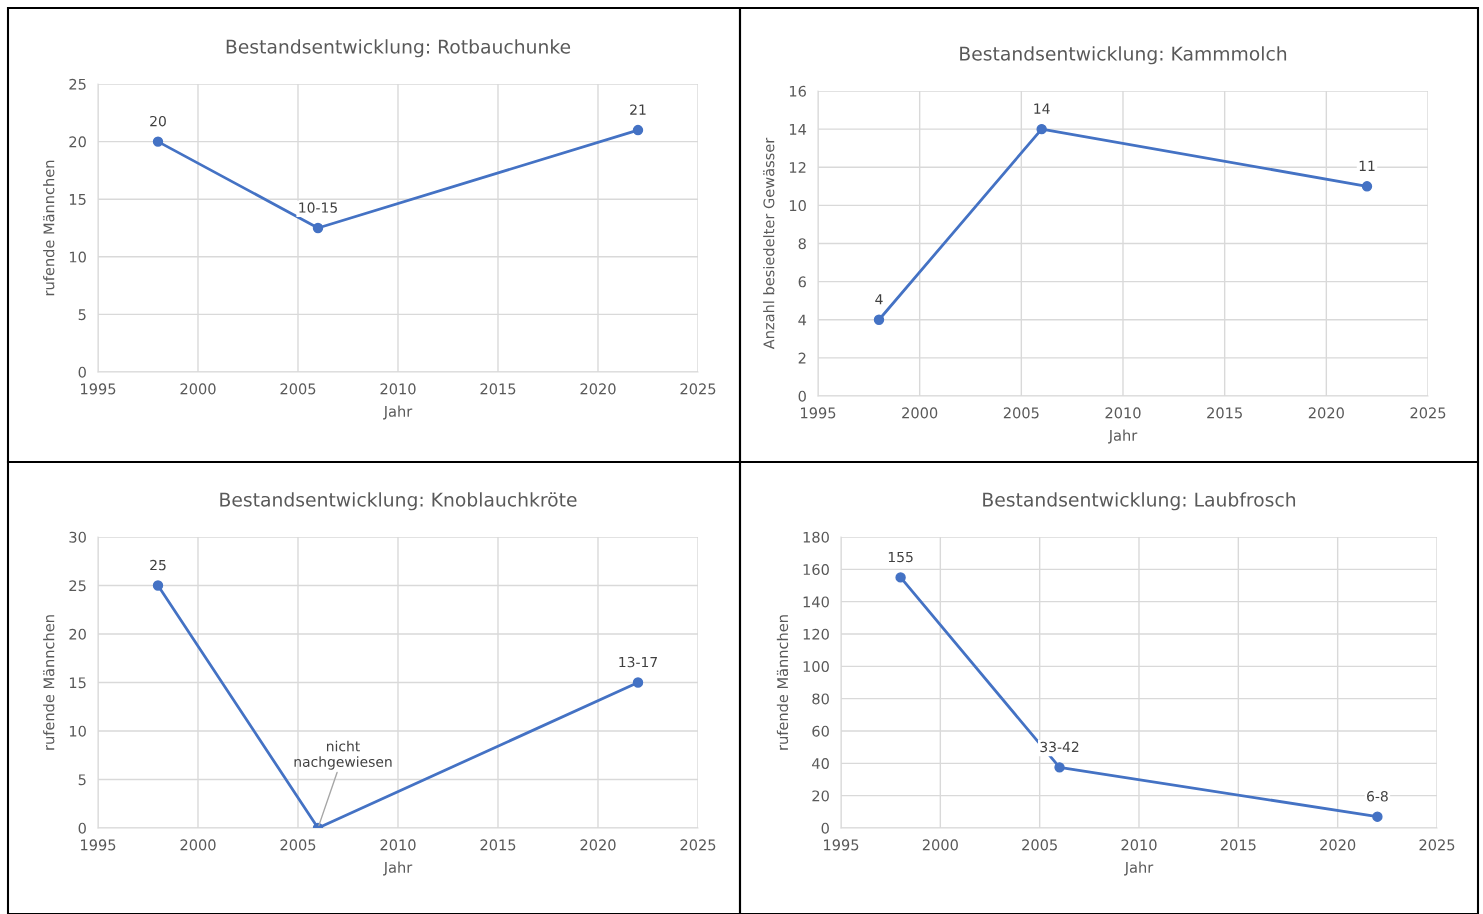 The width and height of the screenshot is (1483, 914). Describe the element at coordinates (820, 699) in the screenshot. I see `y-tick-label: 80` at that location.